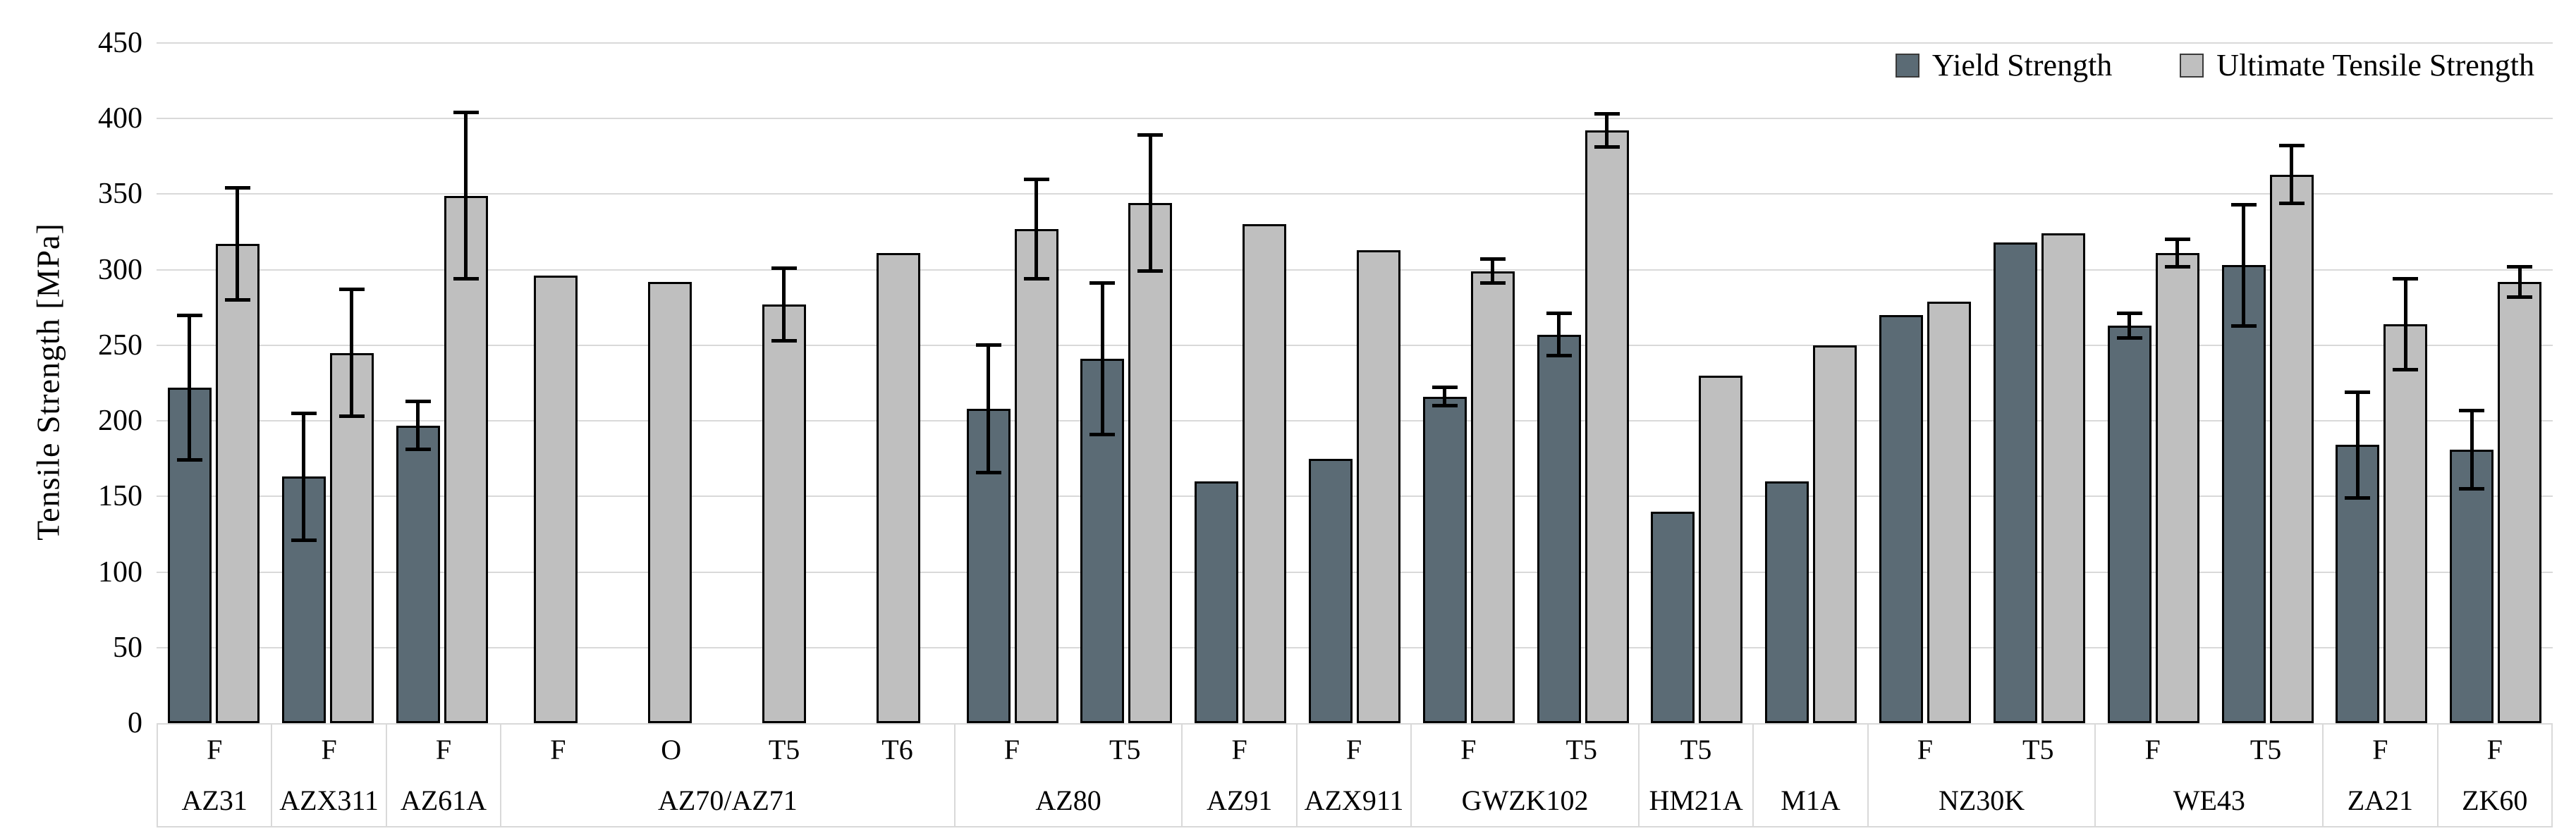 The height and width of the screenshot is (831, 2576). What do you see at coordinates (2375, 65) in the screenshot?
I see `legend-label-uts: Ultimate Tensile Strength` at bounding box center [2375, 65].